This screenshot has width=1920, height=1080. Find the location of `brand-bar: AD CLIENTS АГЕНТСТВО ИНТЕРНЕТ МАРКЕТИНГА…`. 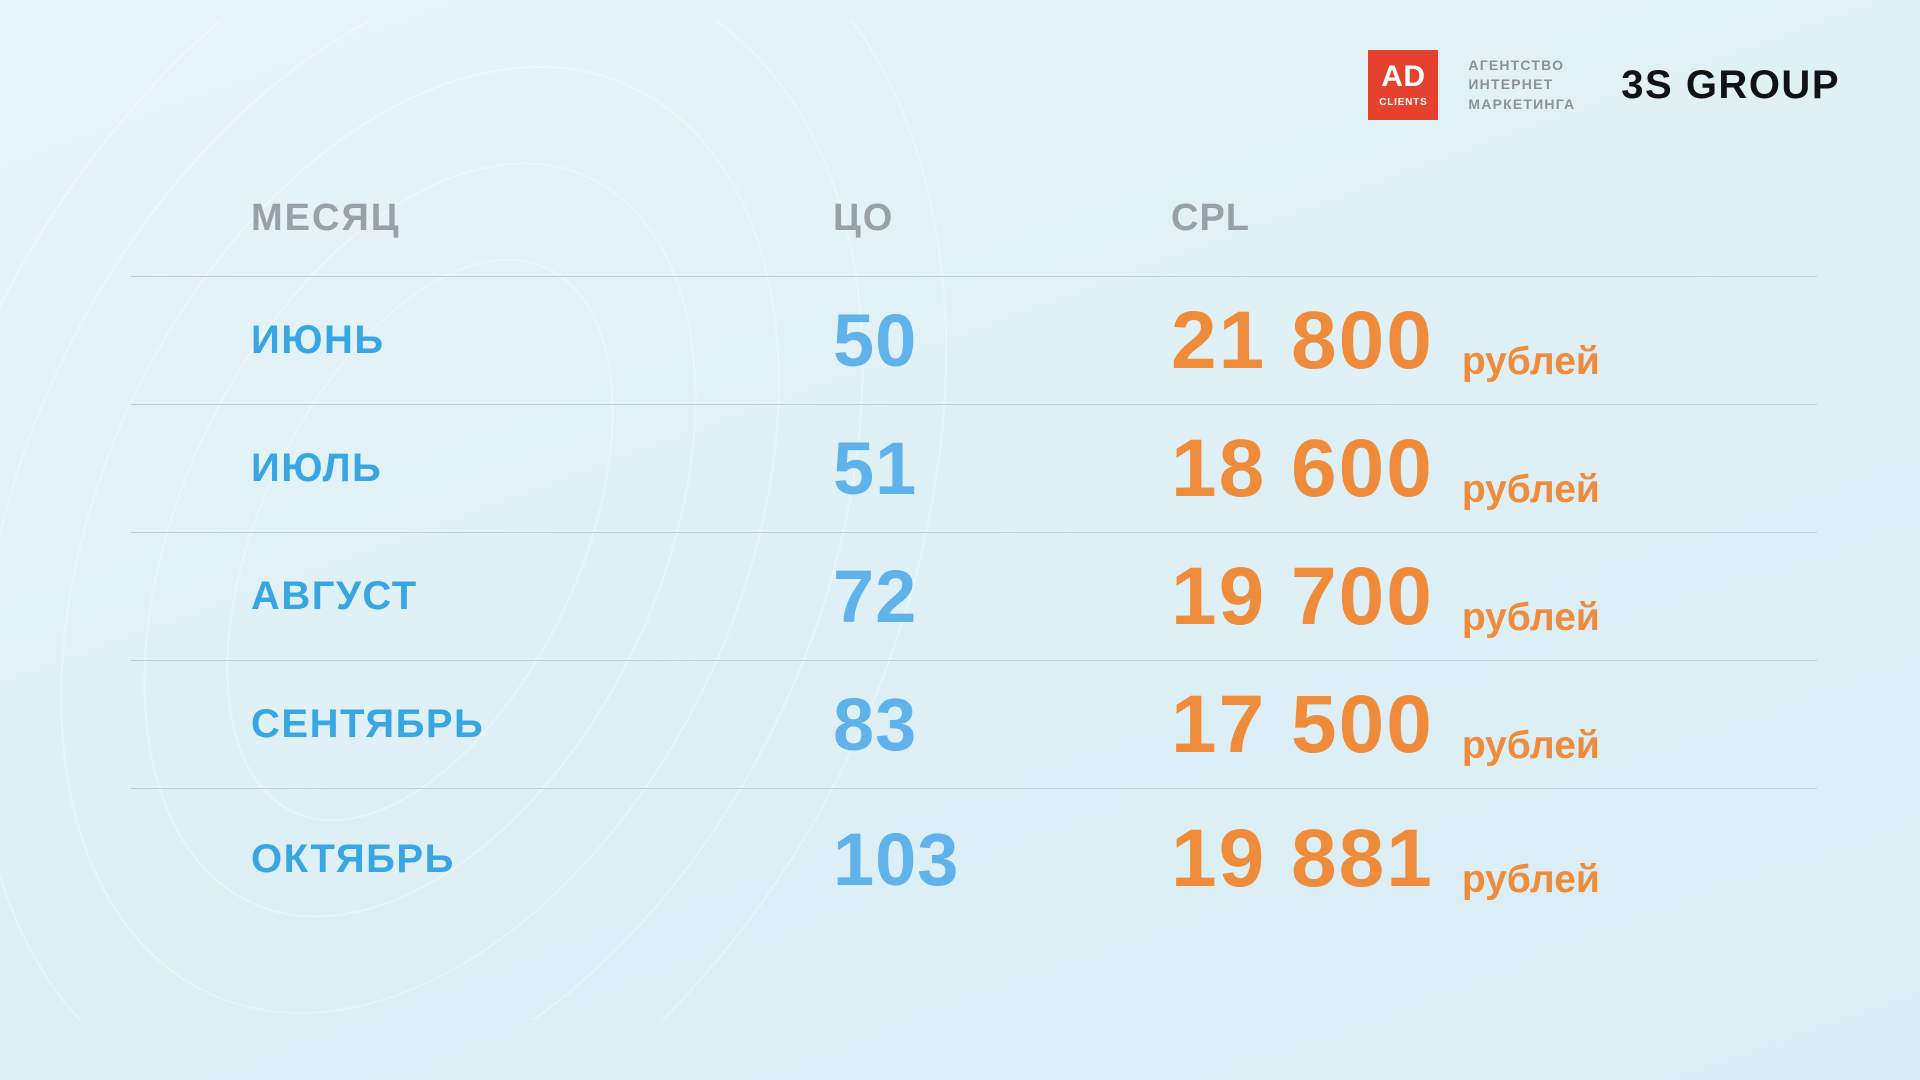

brand-bar: AD CLIENTS АГЕНТСТВО ИНТЕРНЕТ МАРКЕТИНГА… is located at coordinates (1604, 85).